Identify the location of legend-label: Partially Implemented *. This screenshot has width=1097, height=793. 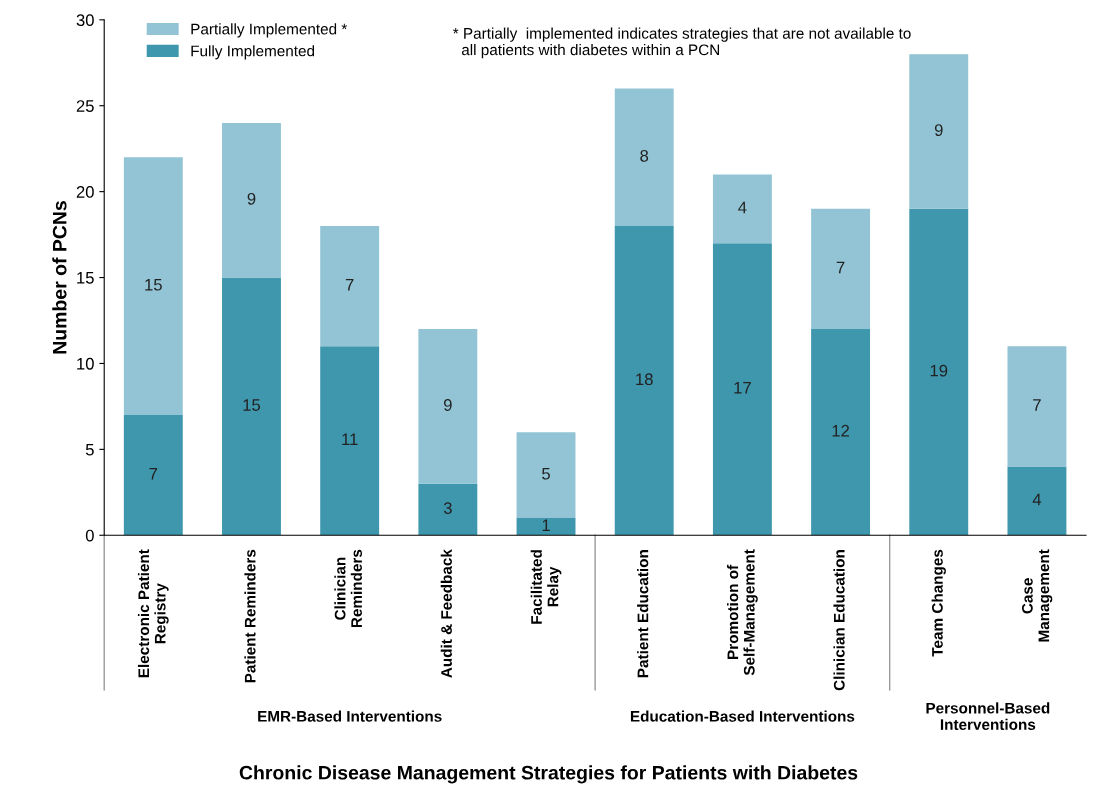
(269, 30).